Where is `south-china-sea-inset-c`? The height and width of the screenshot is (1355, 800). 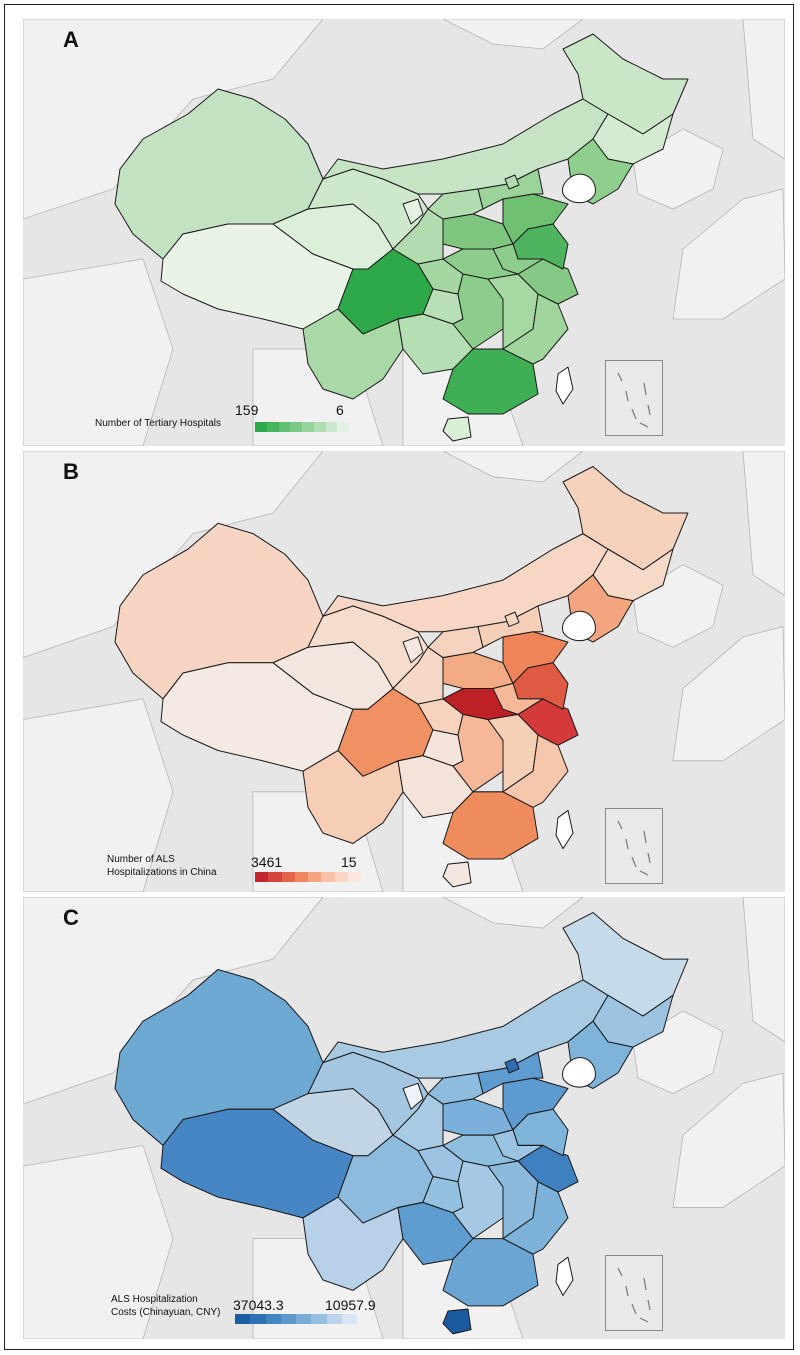 south-china-sea-inset-c is located at coordinates (634, 1293).